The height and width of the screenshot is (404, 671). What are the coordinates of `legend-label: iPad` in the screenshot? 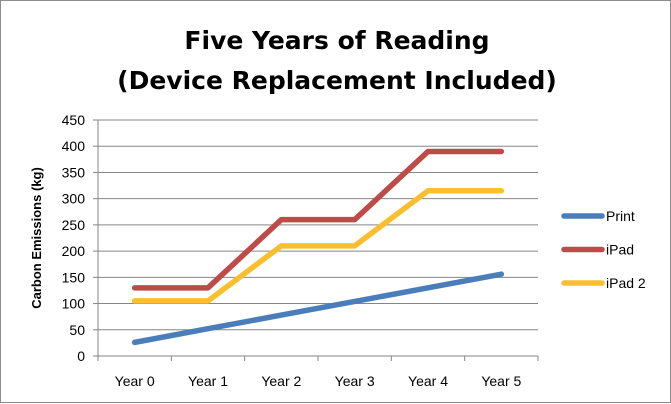 It's located at (620, 250).